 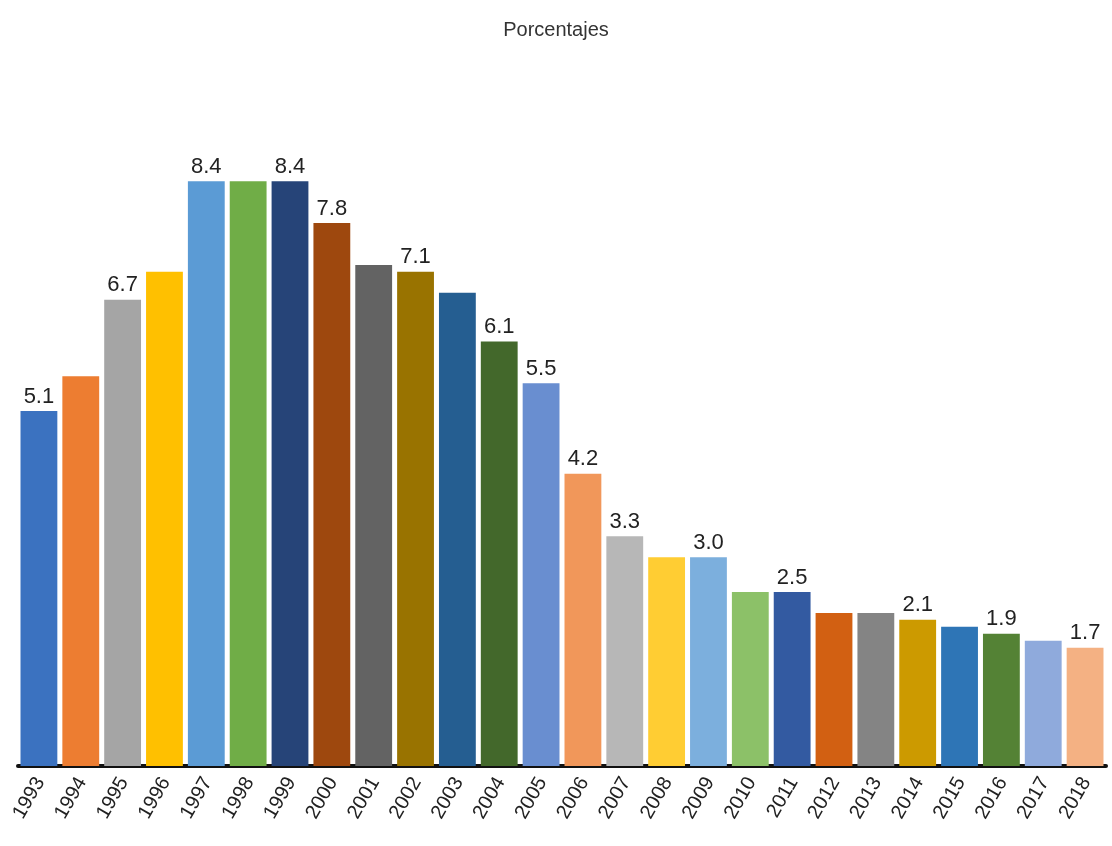 I want to click on data-label: 7.8, so click(x=332, y=207).